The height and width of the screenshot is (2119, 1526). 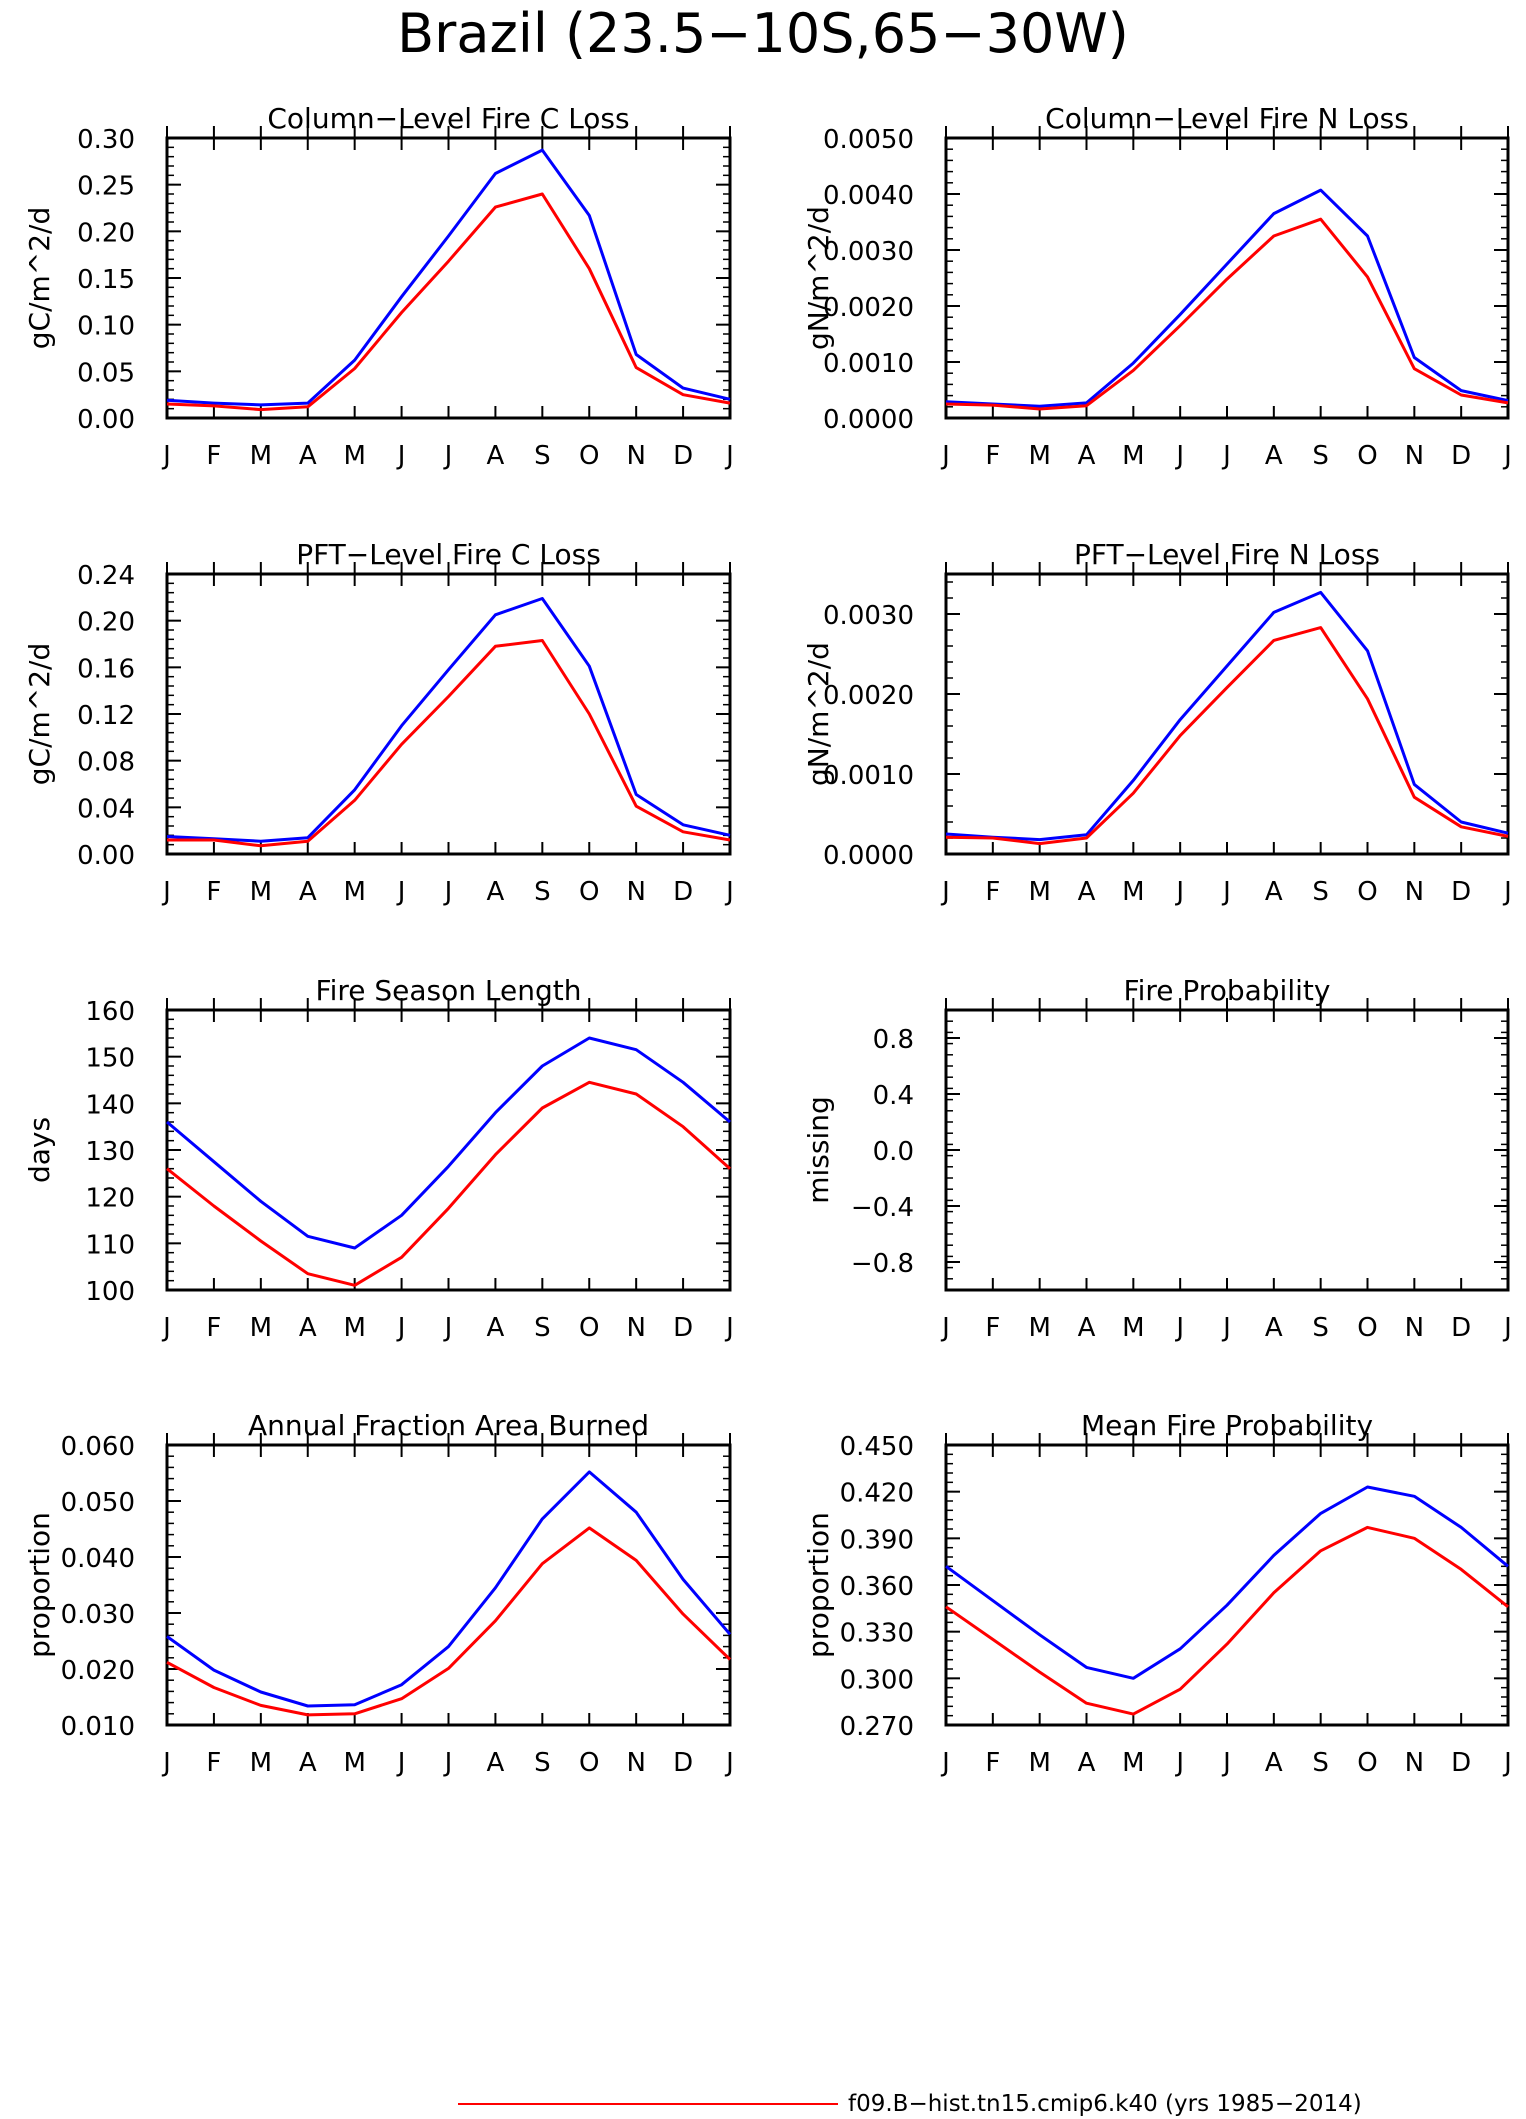 What do you see at coordinates (877, 1587) in the screenshot?
I see `y-tick-label: 0.360` at bounding box center [877, 1587].